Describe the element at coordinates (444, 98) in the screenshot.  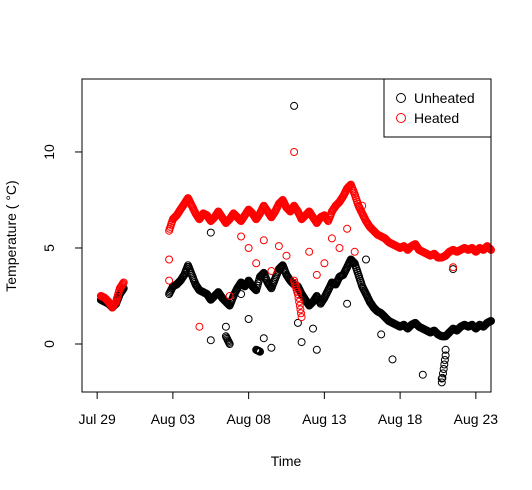
I see `legend-label-unheated: Unheated` at that location.